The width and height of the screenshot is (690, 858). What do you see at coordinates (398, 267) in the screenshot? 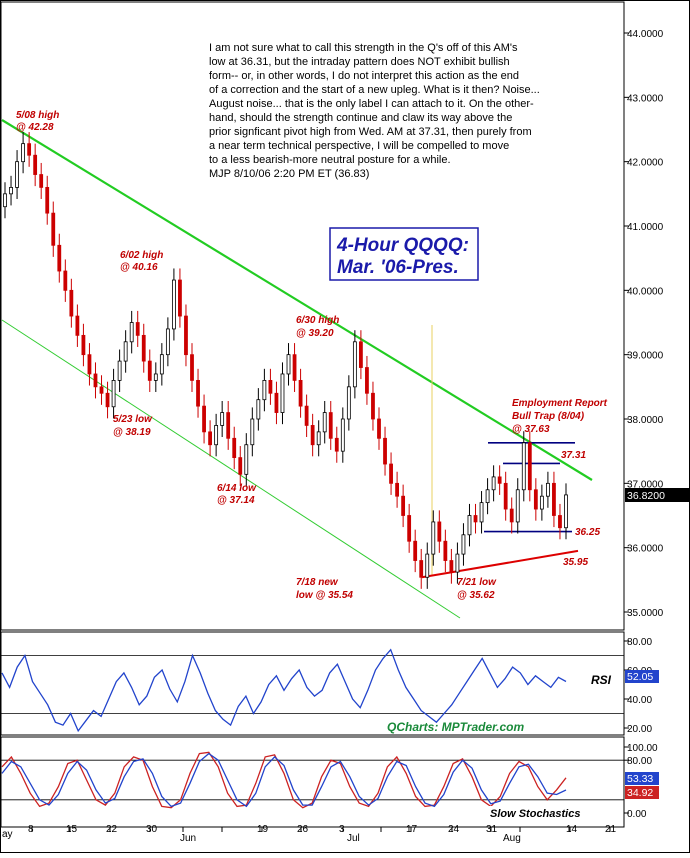
I see `chart-subtitle: Mar. '06-Pres.` at bounding box center [398, 267].